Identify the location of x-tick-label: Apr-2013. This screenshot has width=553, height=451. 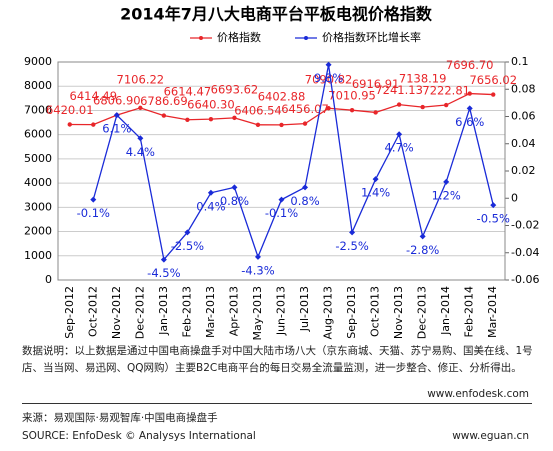
(233, 311).